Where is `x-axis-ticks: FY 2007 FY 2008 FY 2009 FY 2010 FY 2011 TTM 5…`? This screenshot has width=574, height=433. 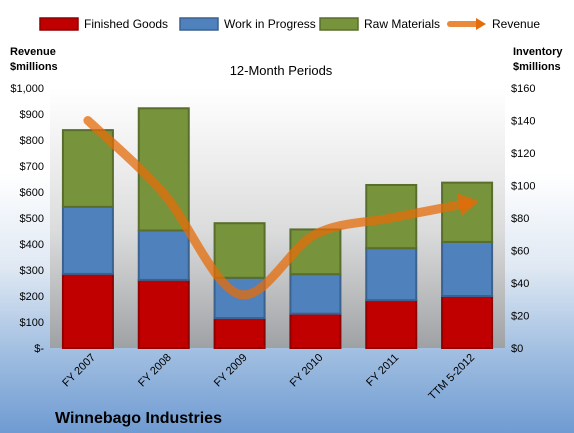 x-axis-ticks: FY 2007 FY 2008 FY 2009 FY 2010 FY 2011 TTM 5… is located at coordinates (268, 377).